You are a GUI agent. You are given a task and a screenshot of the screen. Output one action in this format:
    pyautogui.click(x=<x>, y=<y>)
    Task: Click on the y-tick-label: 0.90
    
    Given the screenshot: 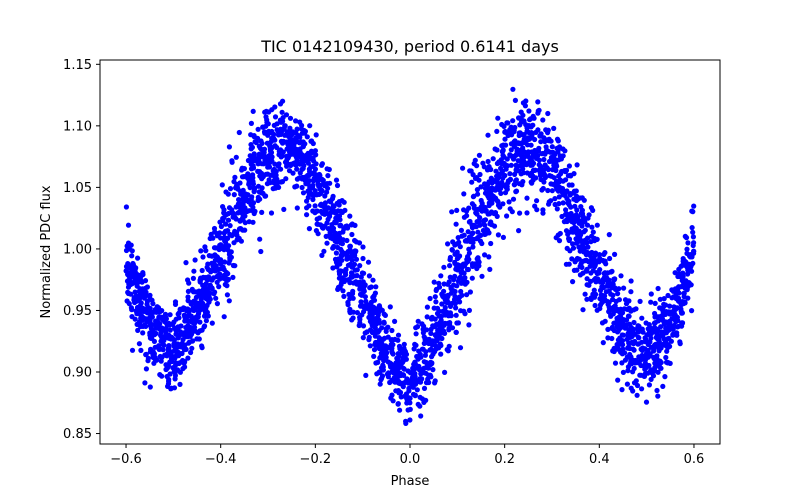 What is the action you would take?
    pyautogui.click(x=77, y=373)
    